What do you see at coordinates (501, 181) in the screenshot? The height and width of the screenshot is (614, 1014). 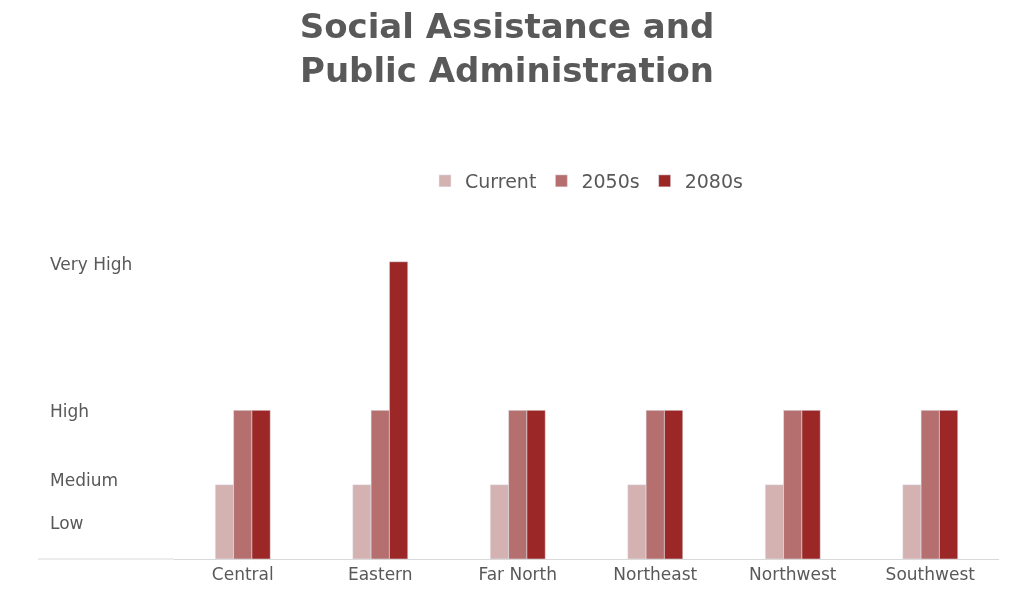 I see `legend-label: Current` at bounding box center [501, 181].